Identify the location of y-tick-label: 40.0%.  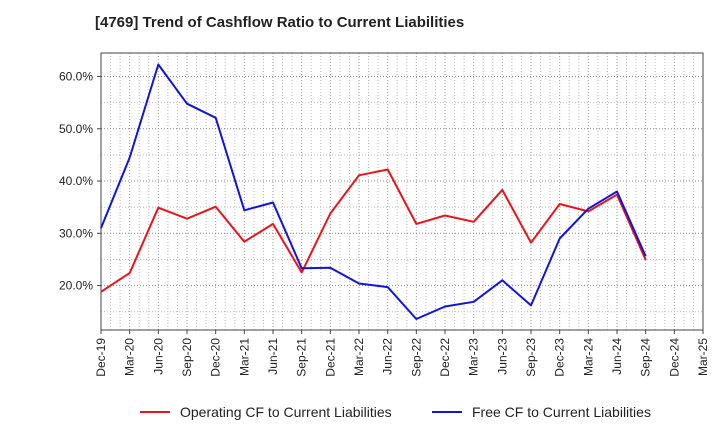
(76, 181).